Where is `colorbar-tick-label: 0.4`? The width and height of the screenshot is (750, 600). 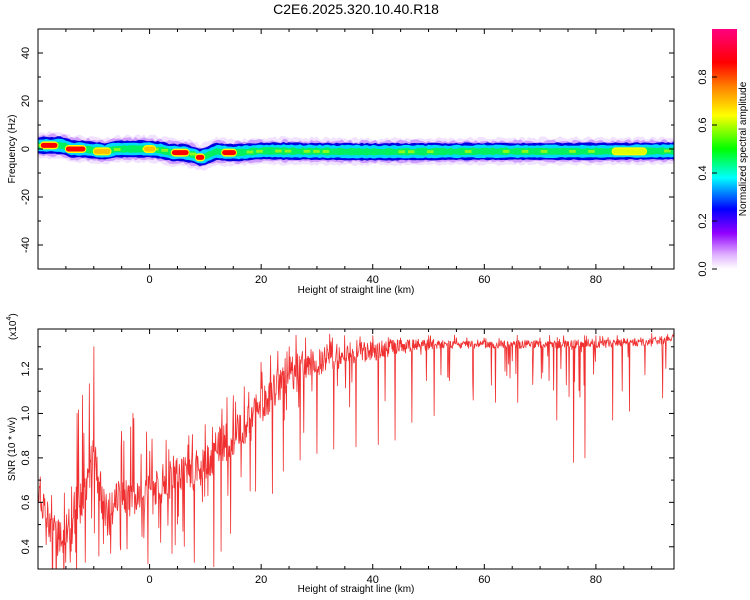 colorbar-tick-label: 0.4 is located at coordinates (703, 172).